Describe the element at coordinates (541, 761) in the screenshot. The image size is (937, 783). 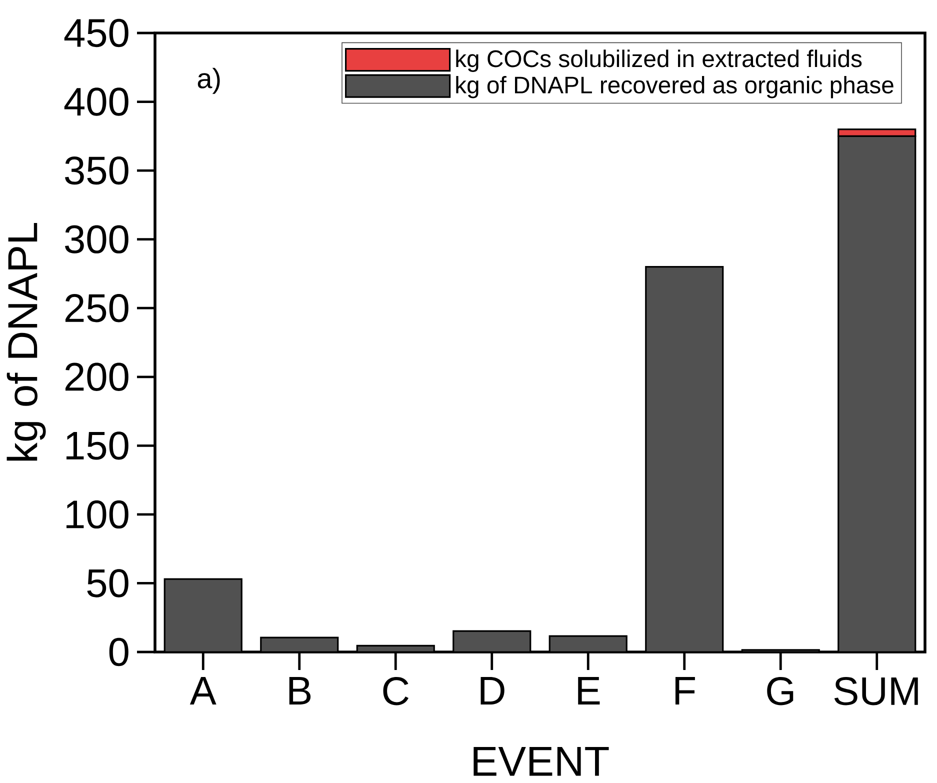
I see `x-axis-title: EVENT` at that location.